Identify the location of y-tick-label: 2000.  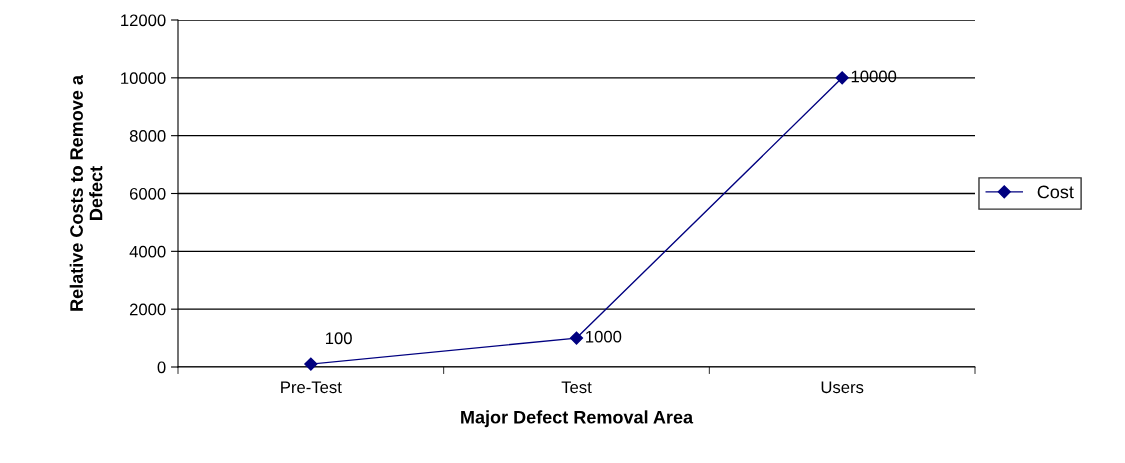
(147, 309).